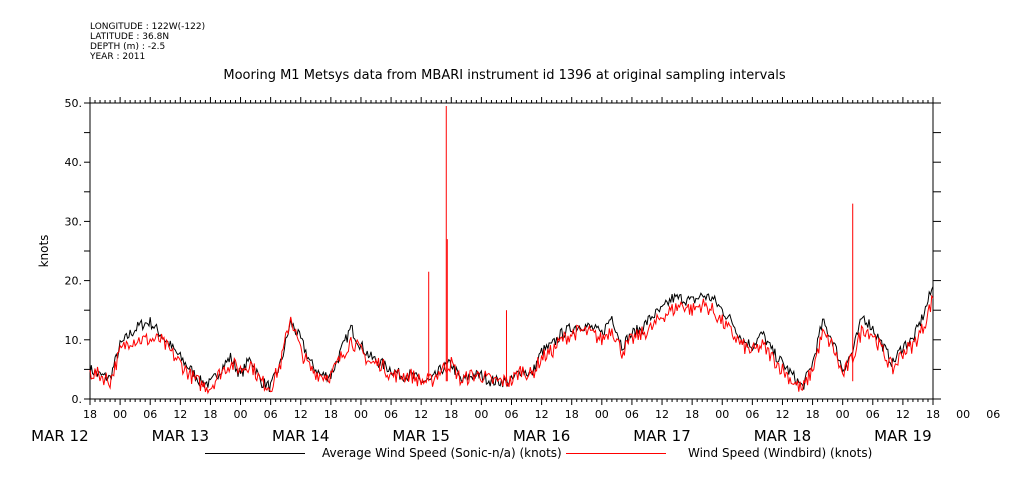 The height and width of the screenshot is (504, 1009). I want to click on y-tick-label: 20., so click(74, 281).